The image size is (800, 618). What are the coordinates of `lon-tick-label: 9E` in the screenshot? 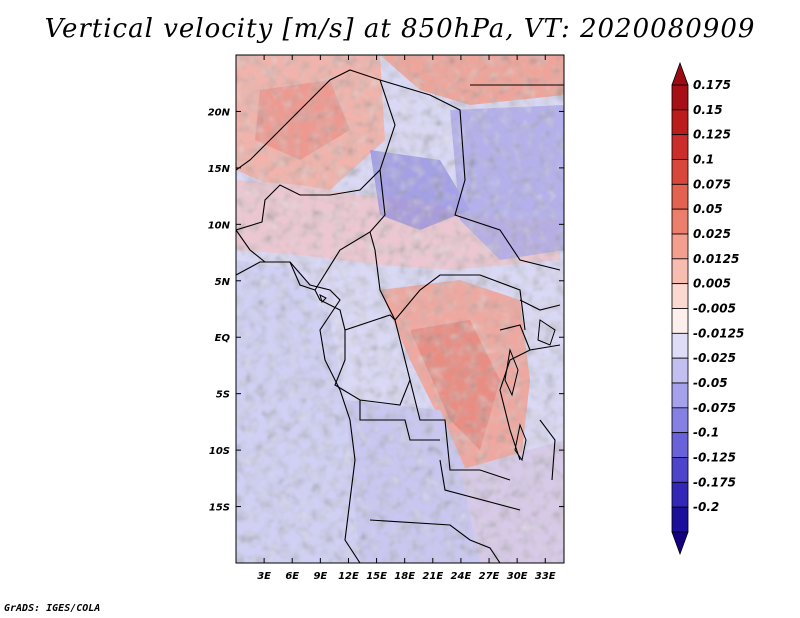 It's located at (320, 576).